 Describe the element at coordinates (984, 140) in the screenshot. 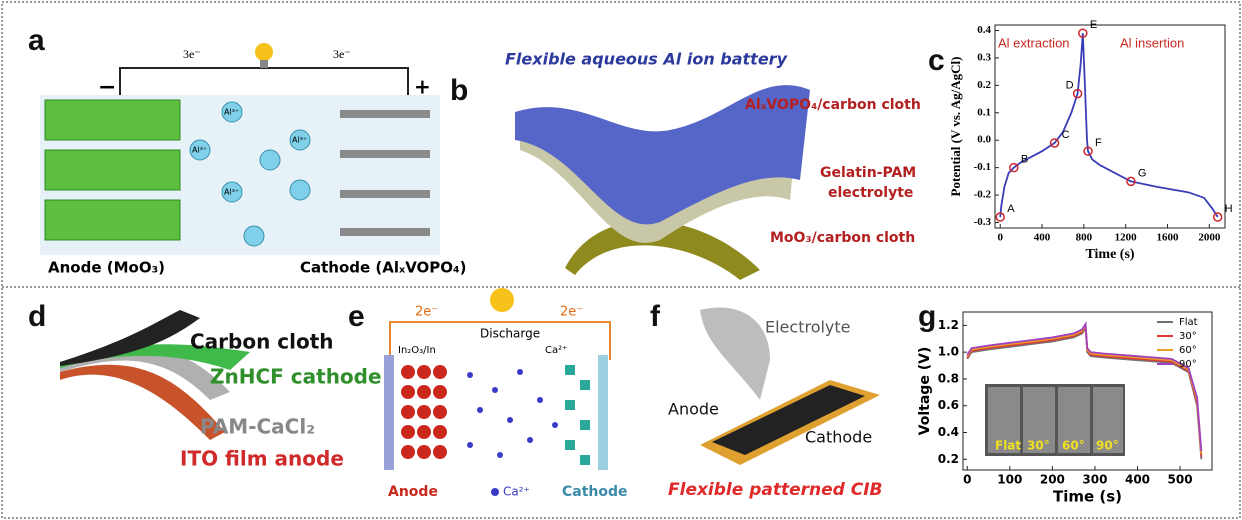

I see `y-tick-label: 0.0` at that location.